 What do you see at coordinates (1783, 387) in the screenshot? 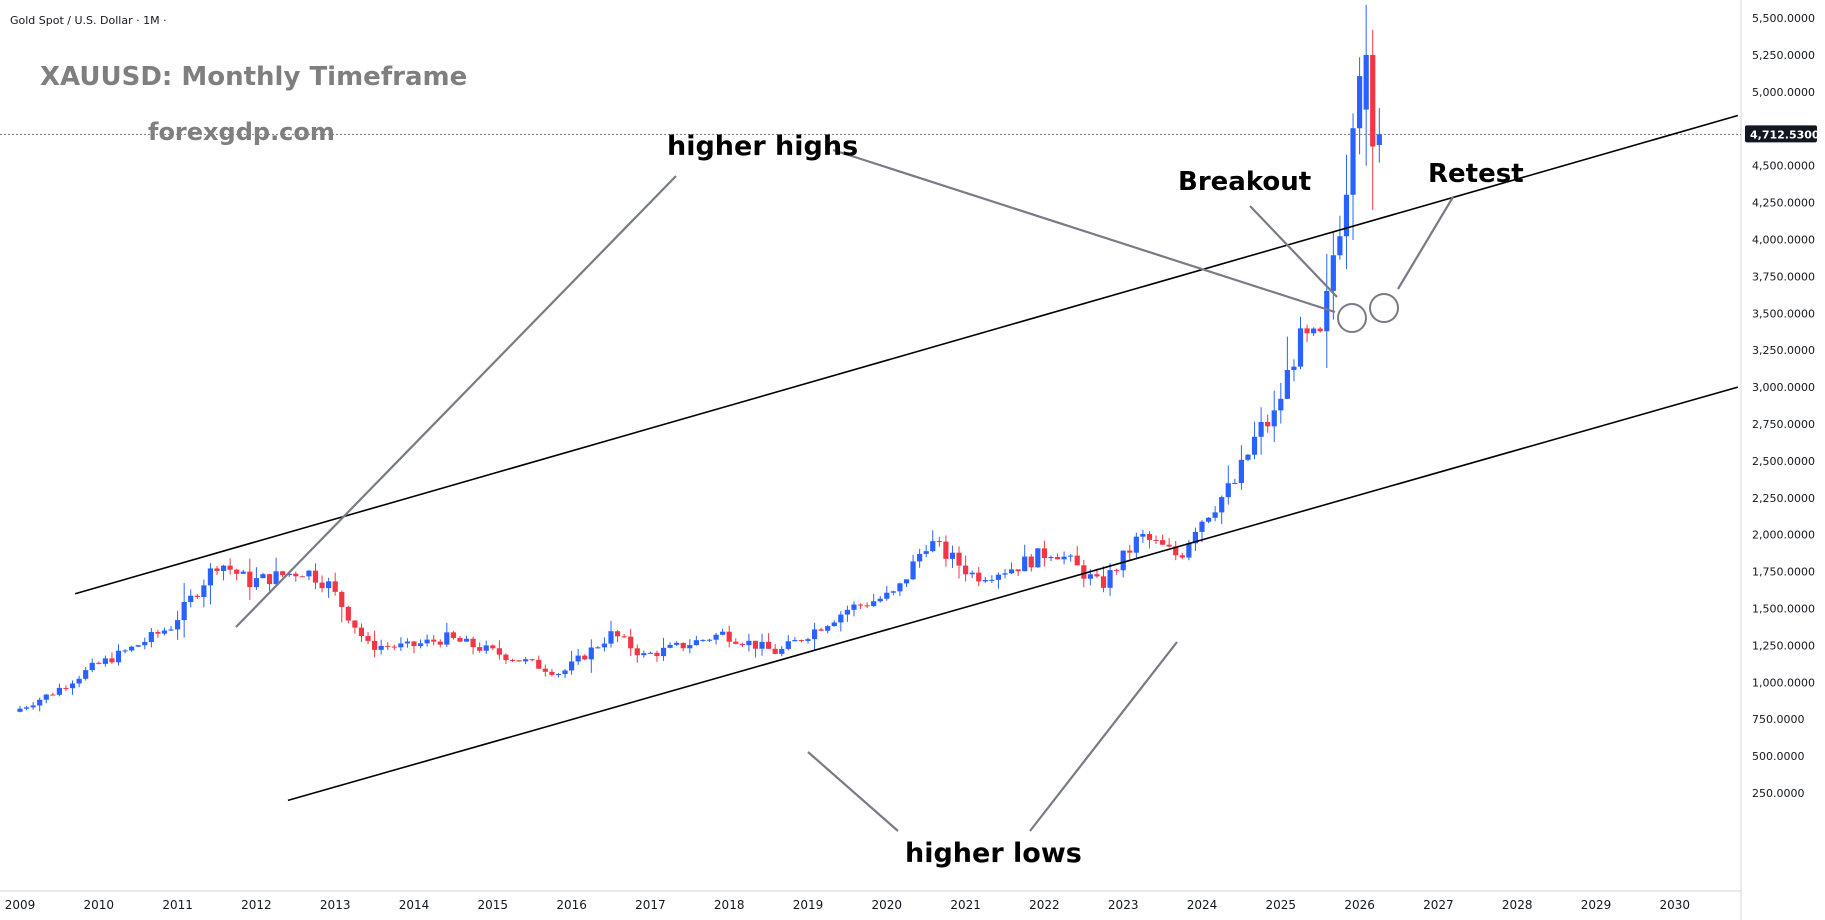
I see `price-tick-label: 3,000.0000` at bounding box center [1783, 387].